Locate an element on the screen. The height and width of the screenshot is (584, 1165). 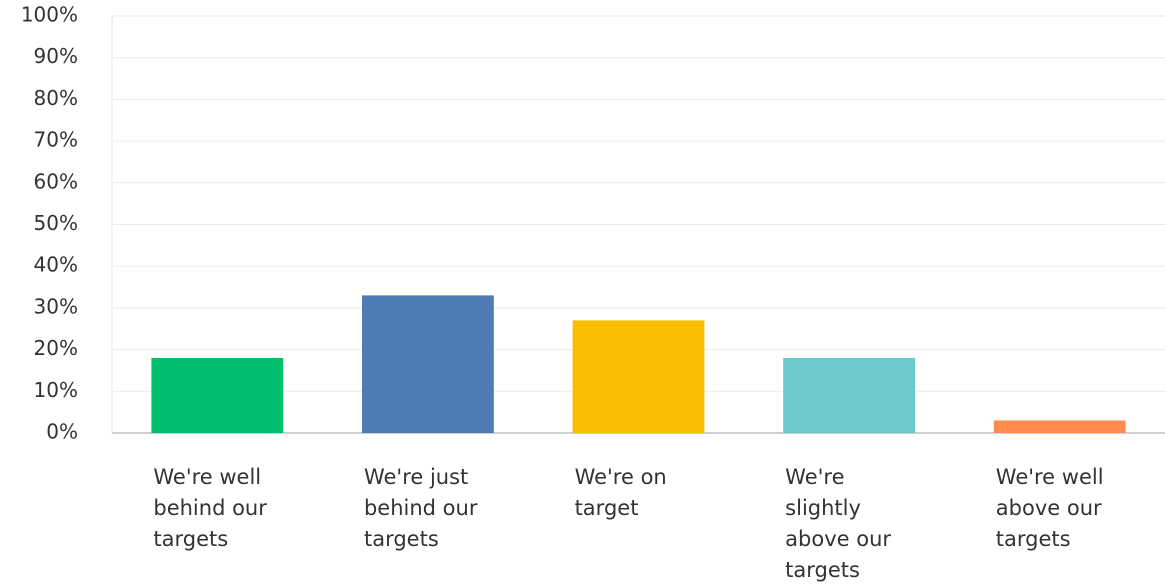
y-tick-label: 50% is located at coordinates (56, 223).